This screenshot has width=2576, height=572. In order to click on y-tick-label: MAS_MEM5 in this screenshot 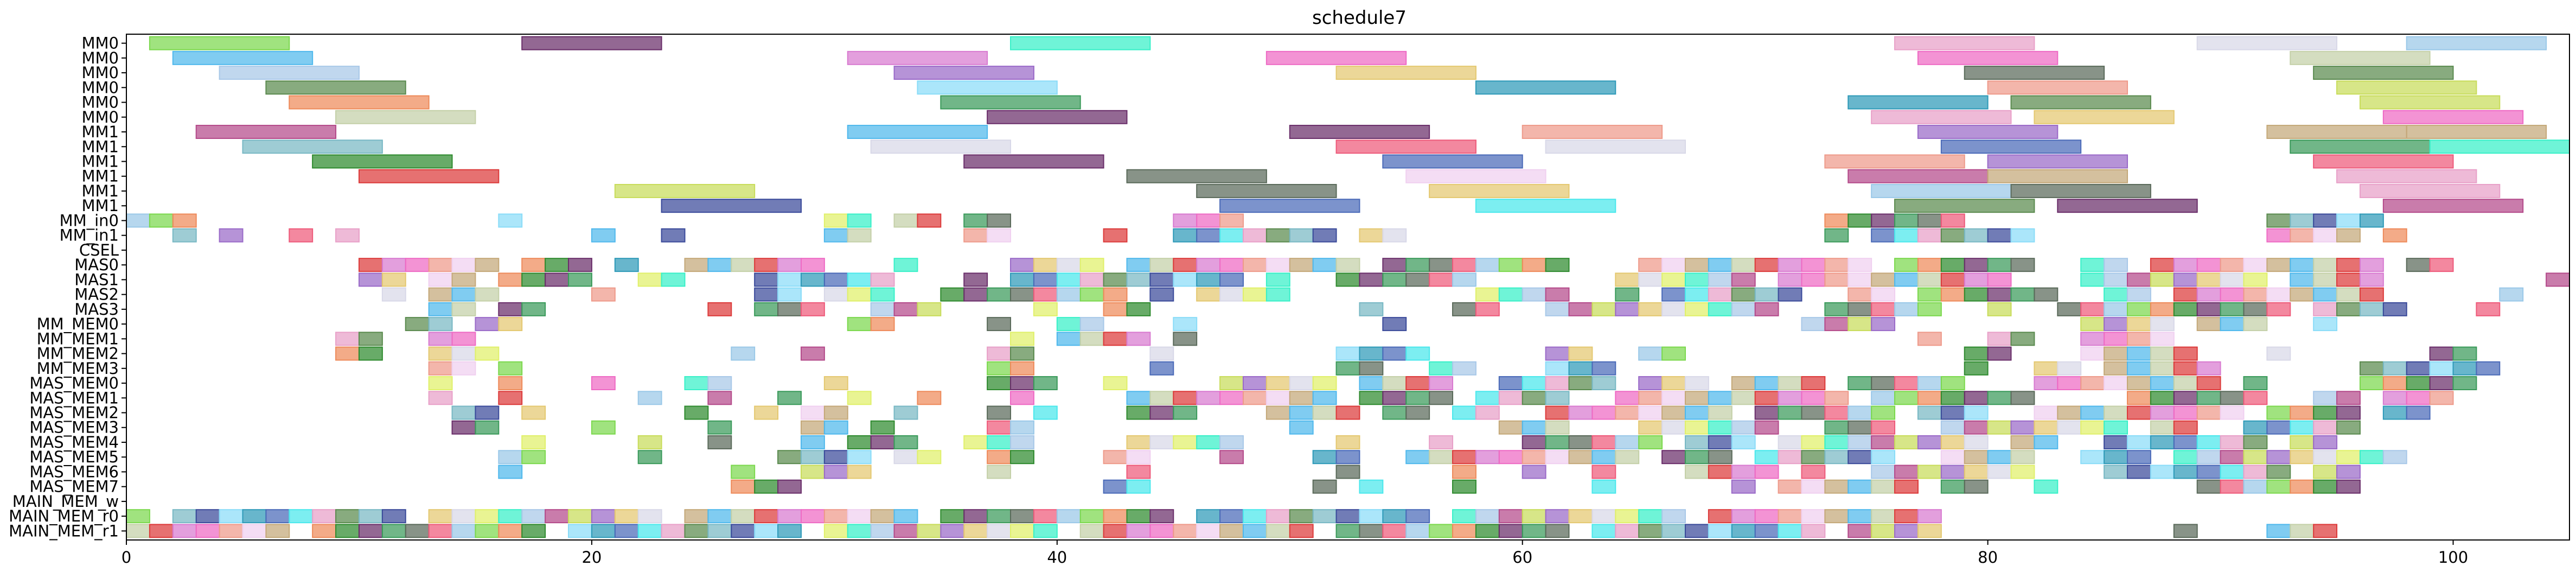, I will do `click(74, 457)`.